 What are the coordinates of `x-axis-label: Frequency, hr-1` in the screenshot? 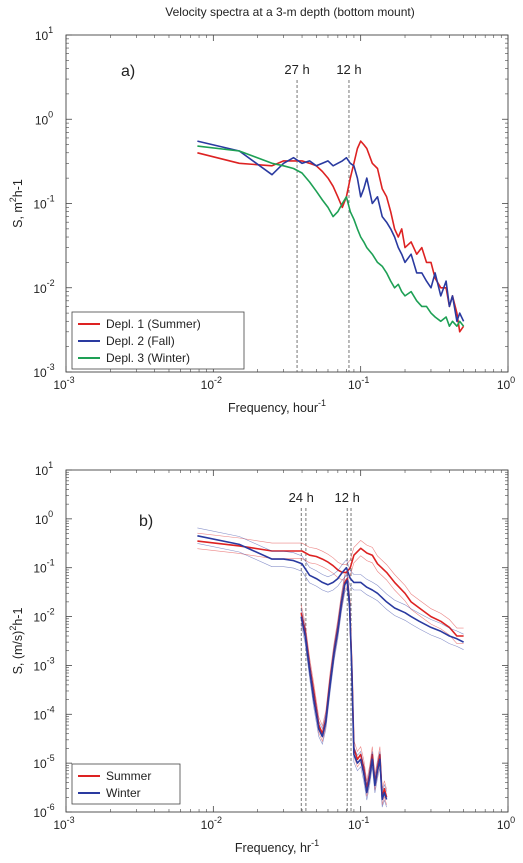 It's located at (277, 846).